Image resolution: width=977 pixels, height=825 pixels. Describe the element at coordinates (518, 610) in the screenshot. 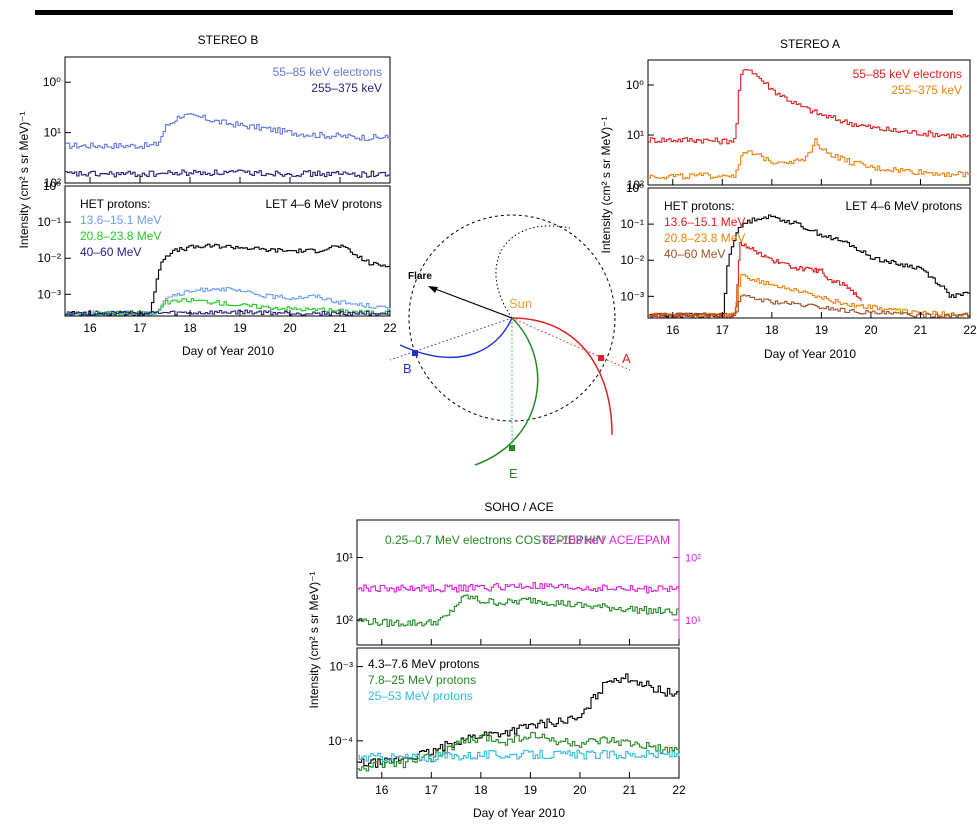

I see `series-line-0-25-0-7-mev-electrons-costep-ephin` at that location.